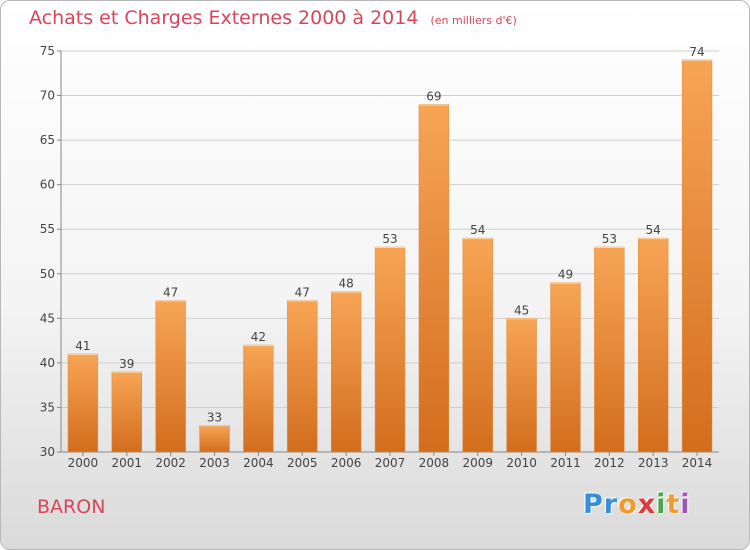 The height and width of the screenshot is (550, 750). What do you see at coordinates (47, 318) in the screenshot?
I see `y-tick-label: 45` at bounding box center [47, 318].